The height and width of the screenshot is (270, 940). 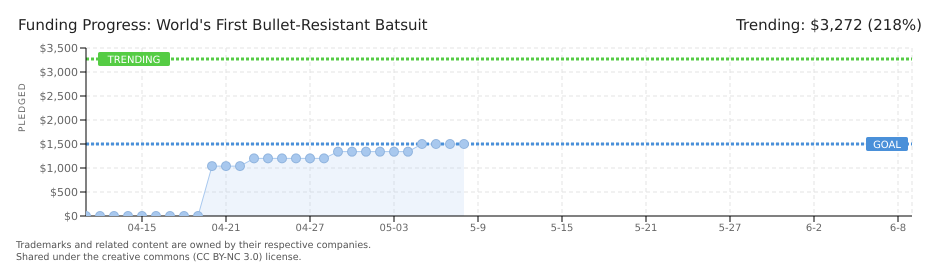 I want to click on y-tick-label: $500, so click(x=64, y=192).